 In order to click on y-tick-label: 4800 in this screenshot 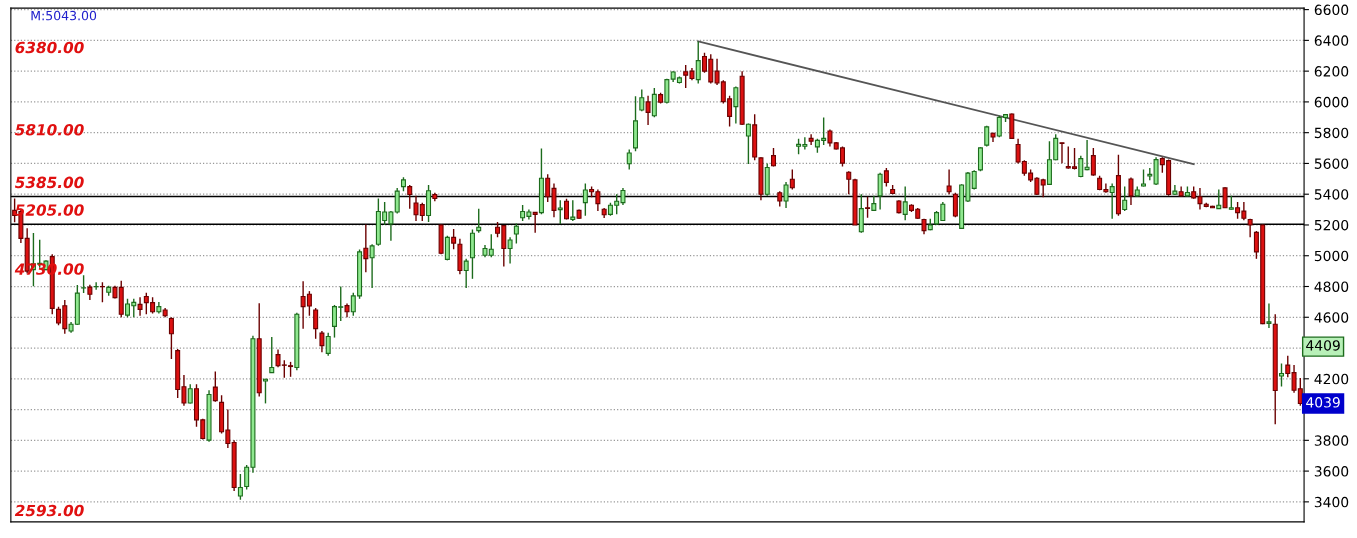, I will do `click(1331, 286)`.